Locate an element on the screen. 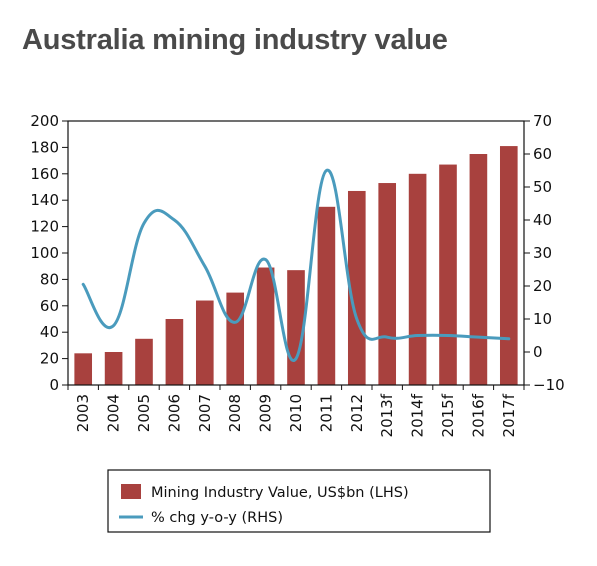 The width and height of the screenshot is (597, 566). left-tick-label: 40 is located at coordinates (49, 332).